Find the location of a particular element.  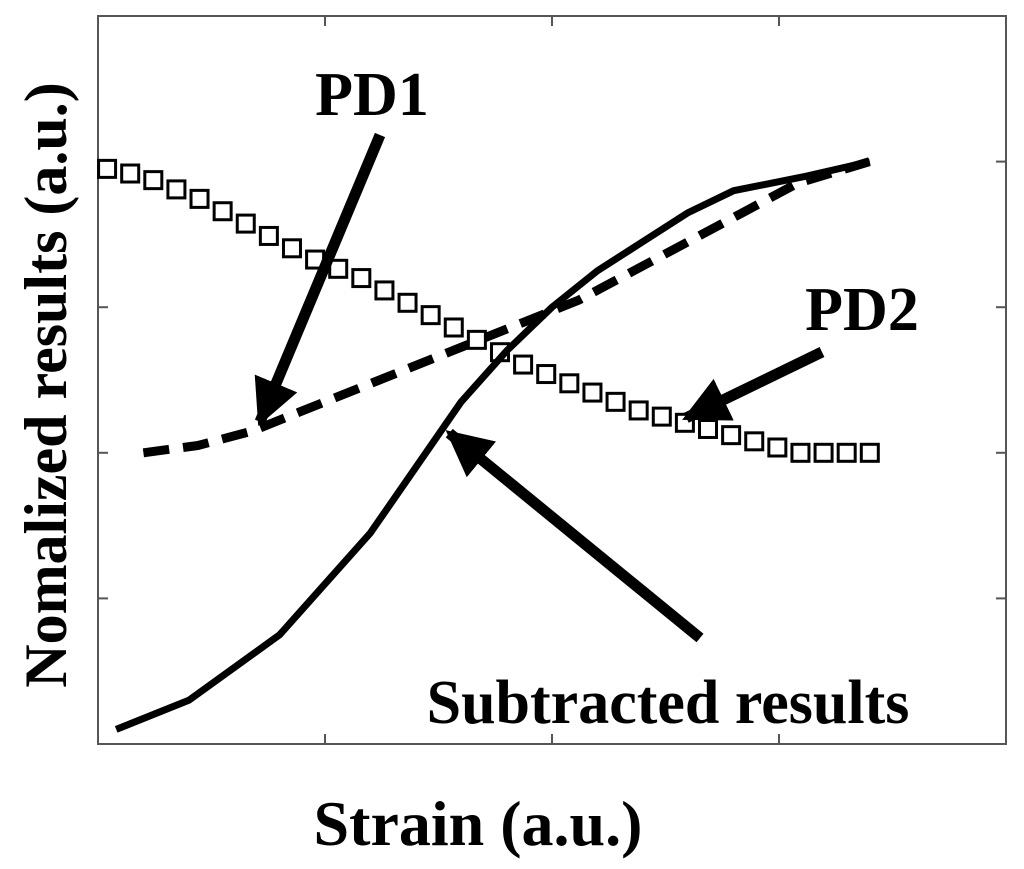

arrow-subtracted-results is located at coordinates (574, 535).